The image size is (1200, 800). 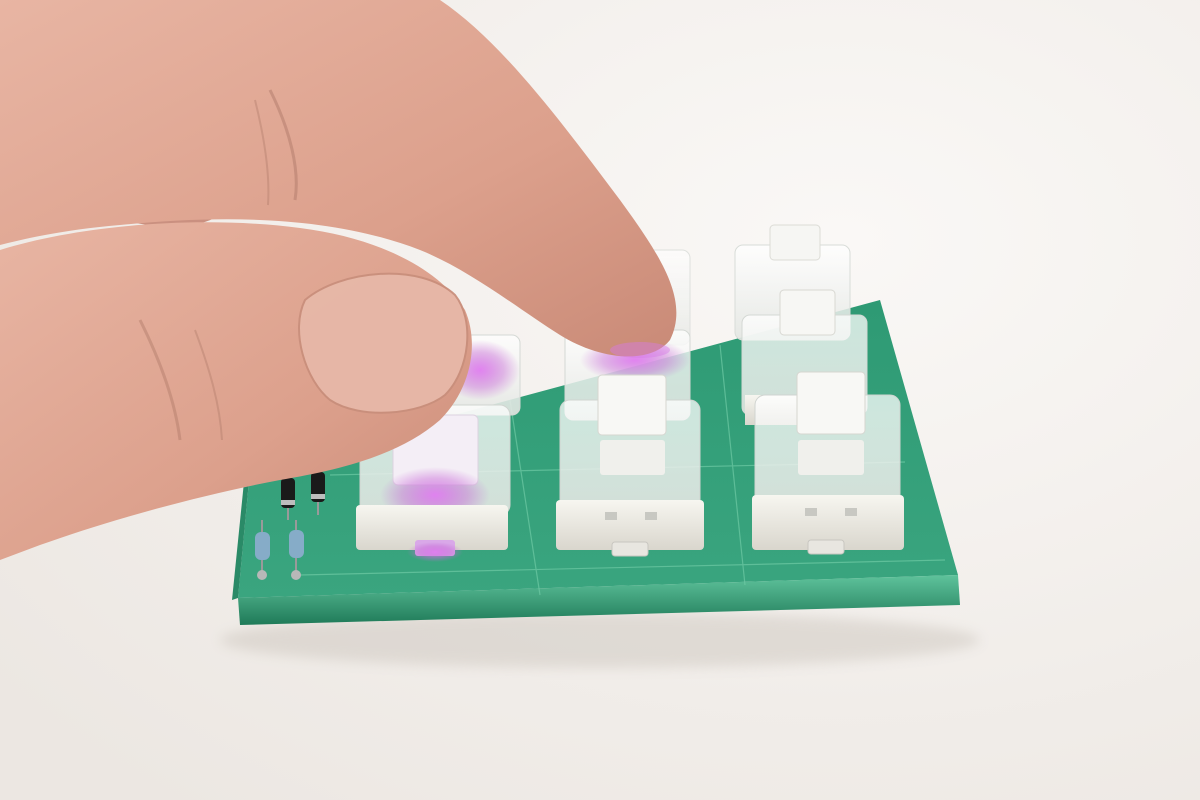 I want to click on switch-front-right, so click(x=828, y=463).